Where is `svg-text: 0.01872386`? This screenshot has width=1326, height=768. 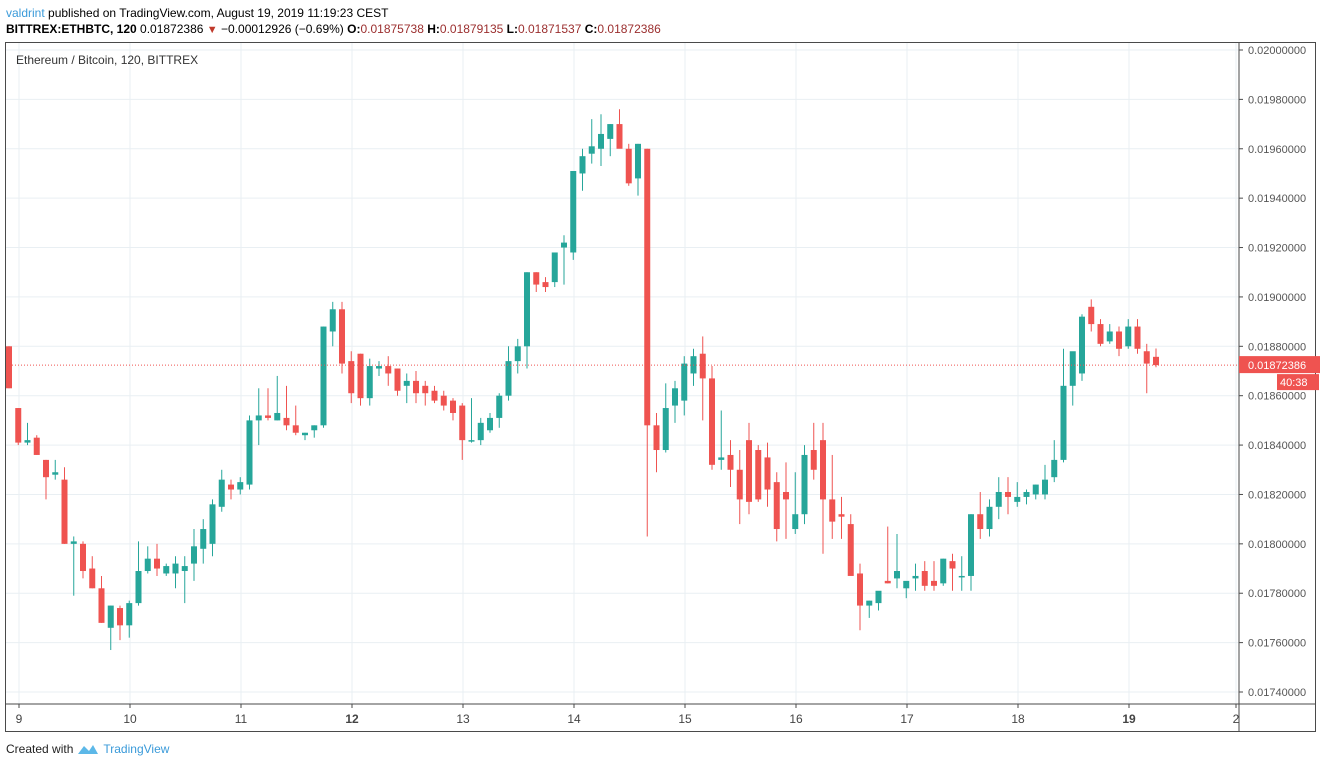 svg-text: 0.01872386 is located at coordinates (1277, 366).